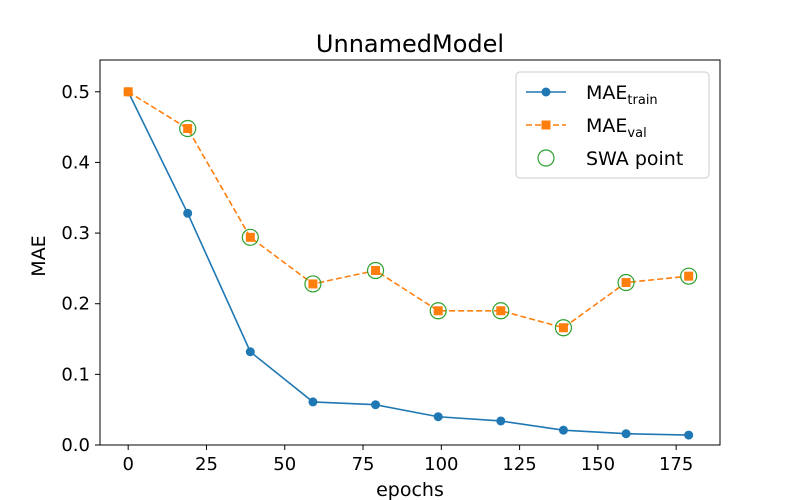 The image size is (800, 500). I want to click on legend-label-subscript: val, so click(636, 133).